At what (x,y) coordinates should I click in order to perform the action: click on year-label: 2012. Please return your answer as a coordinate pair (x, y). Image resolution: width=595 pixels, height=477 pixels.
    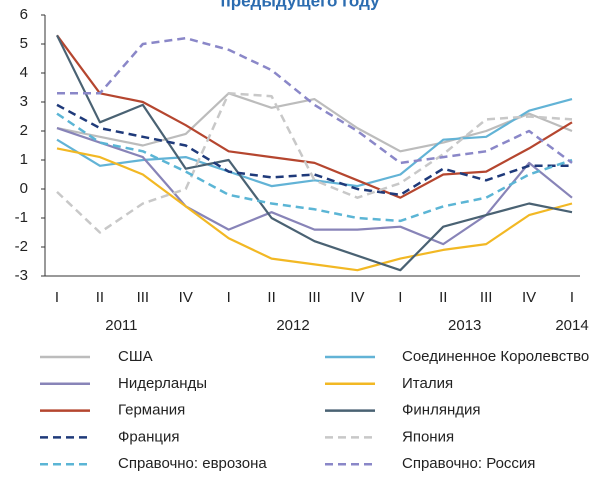
    Looking at the image, I should click on (292, 325).